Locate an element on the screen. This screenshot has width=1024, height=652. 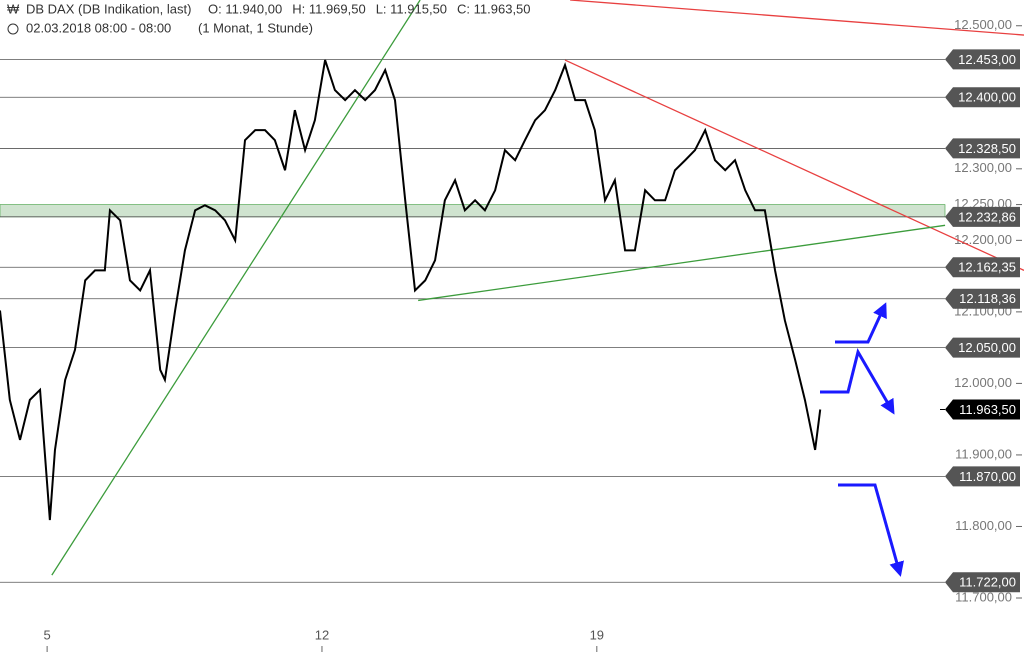
scenario-arrows is located at coordinates (862, 439).